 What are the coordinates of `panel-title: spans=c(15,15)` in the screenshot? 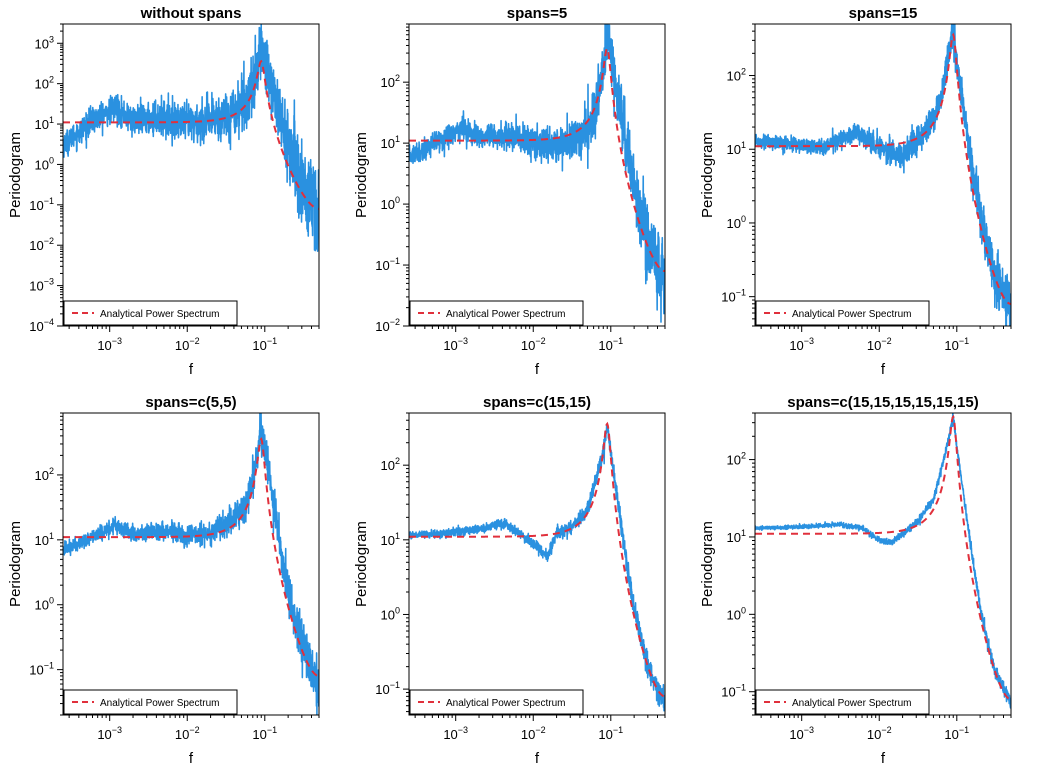 It's located at (537, 402).